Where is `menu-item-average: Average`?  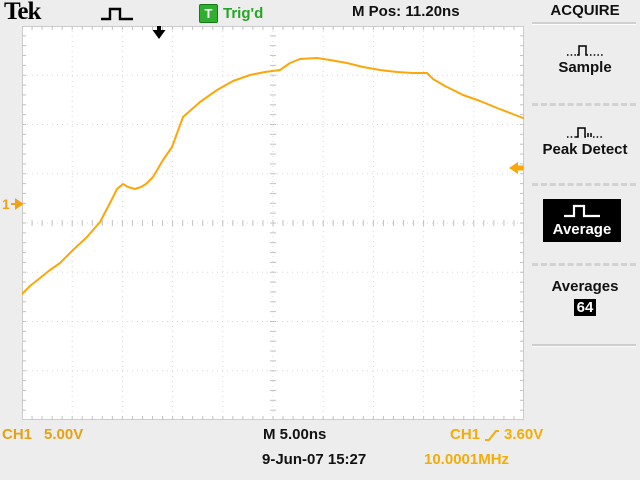 menu-item-average: Average is located at coordinates (582, 220).